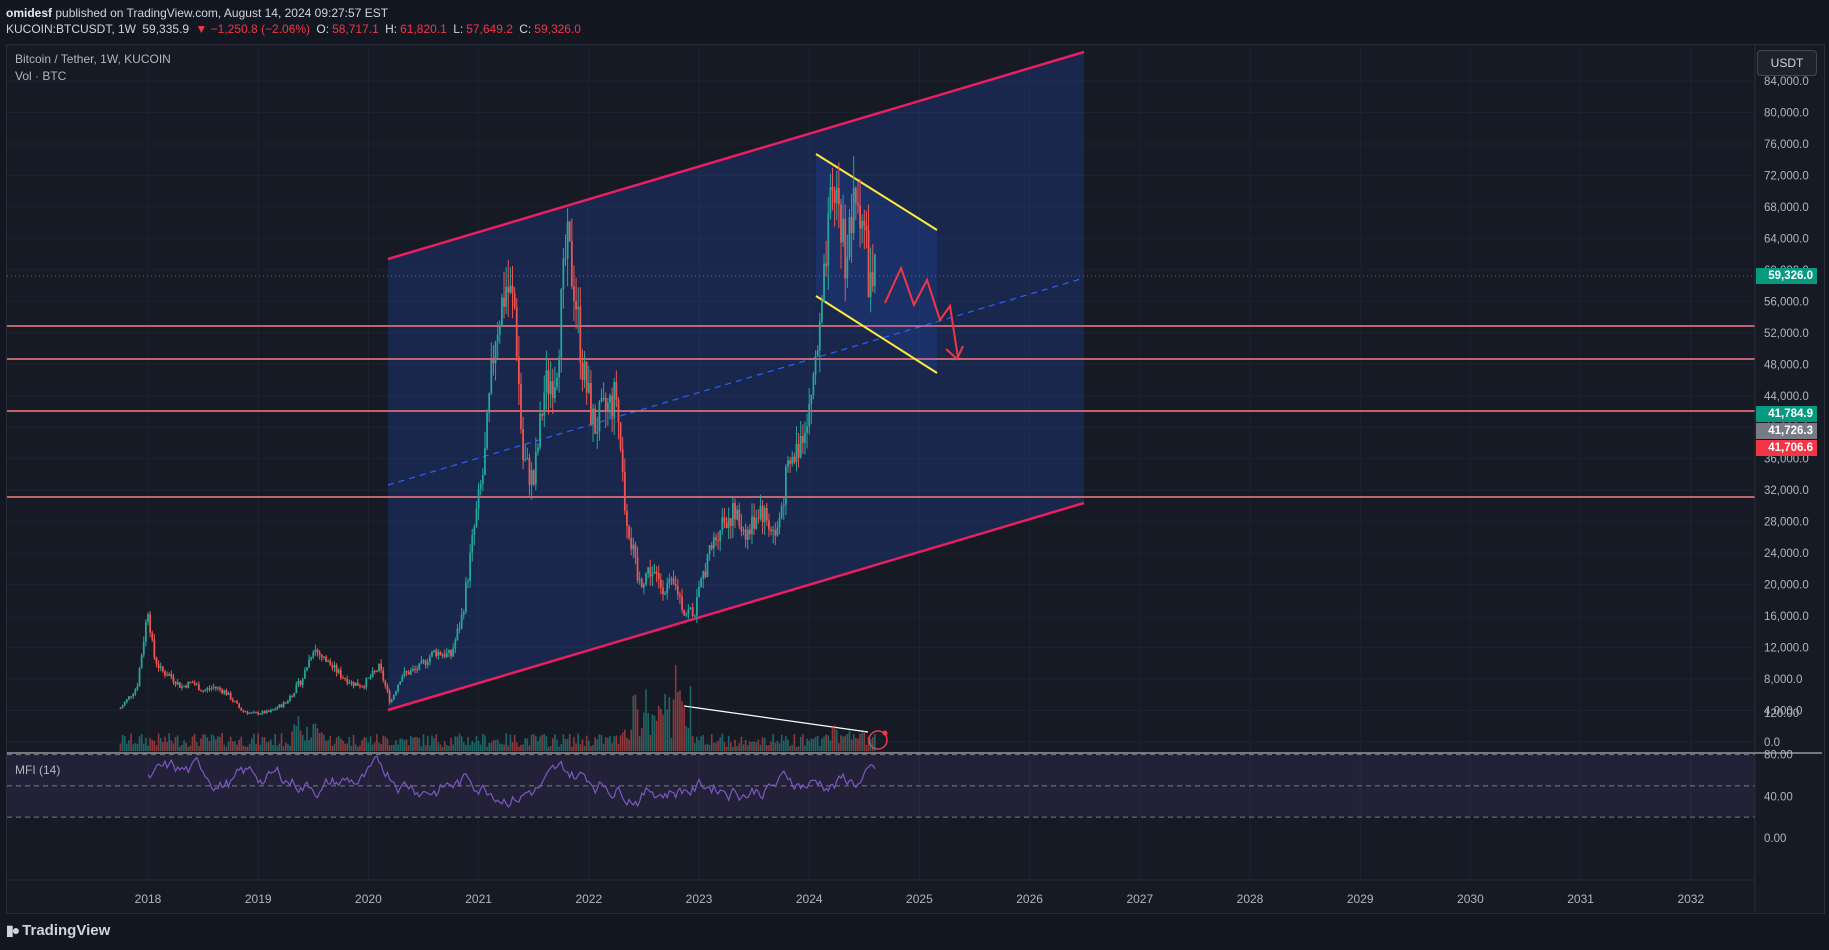  What do you see at coordinates (776, 719) in the screenshot?
I see `volume-trend-line` at bounding box center [776, 719].